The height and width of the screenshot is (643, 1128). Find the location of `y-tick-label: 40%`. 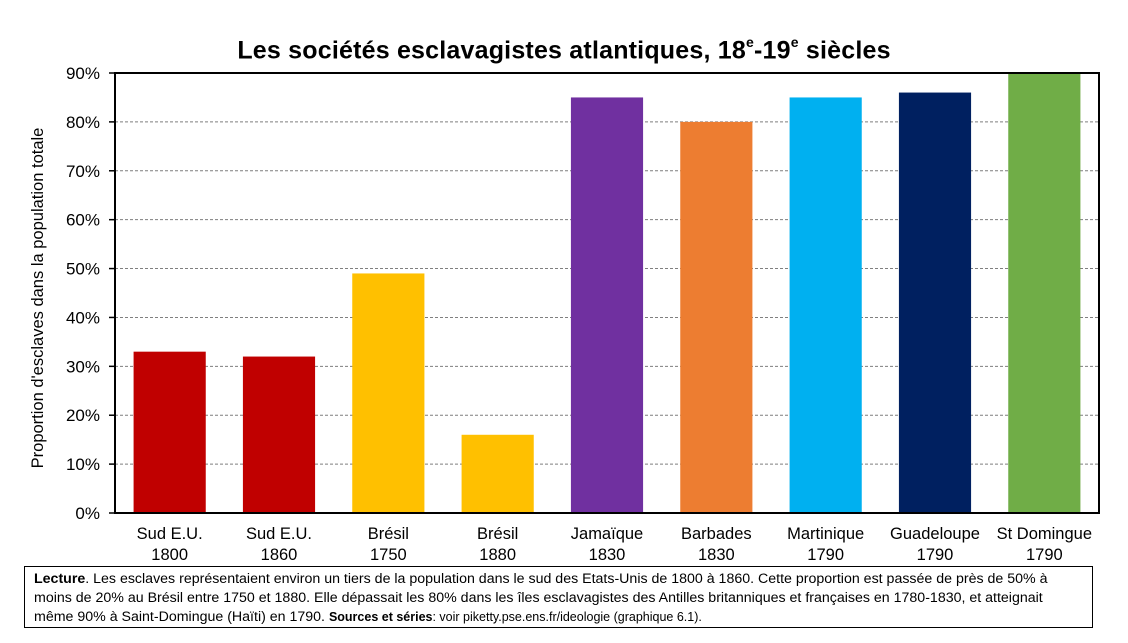

y-tick-label: 40% is located at coordinates (83, 317).